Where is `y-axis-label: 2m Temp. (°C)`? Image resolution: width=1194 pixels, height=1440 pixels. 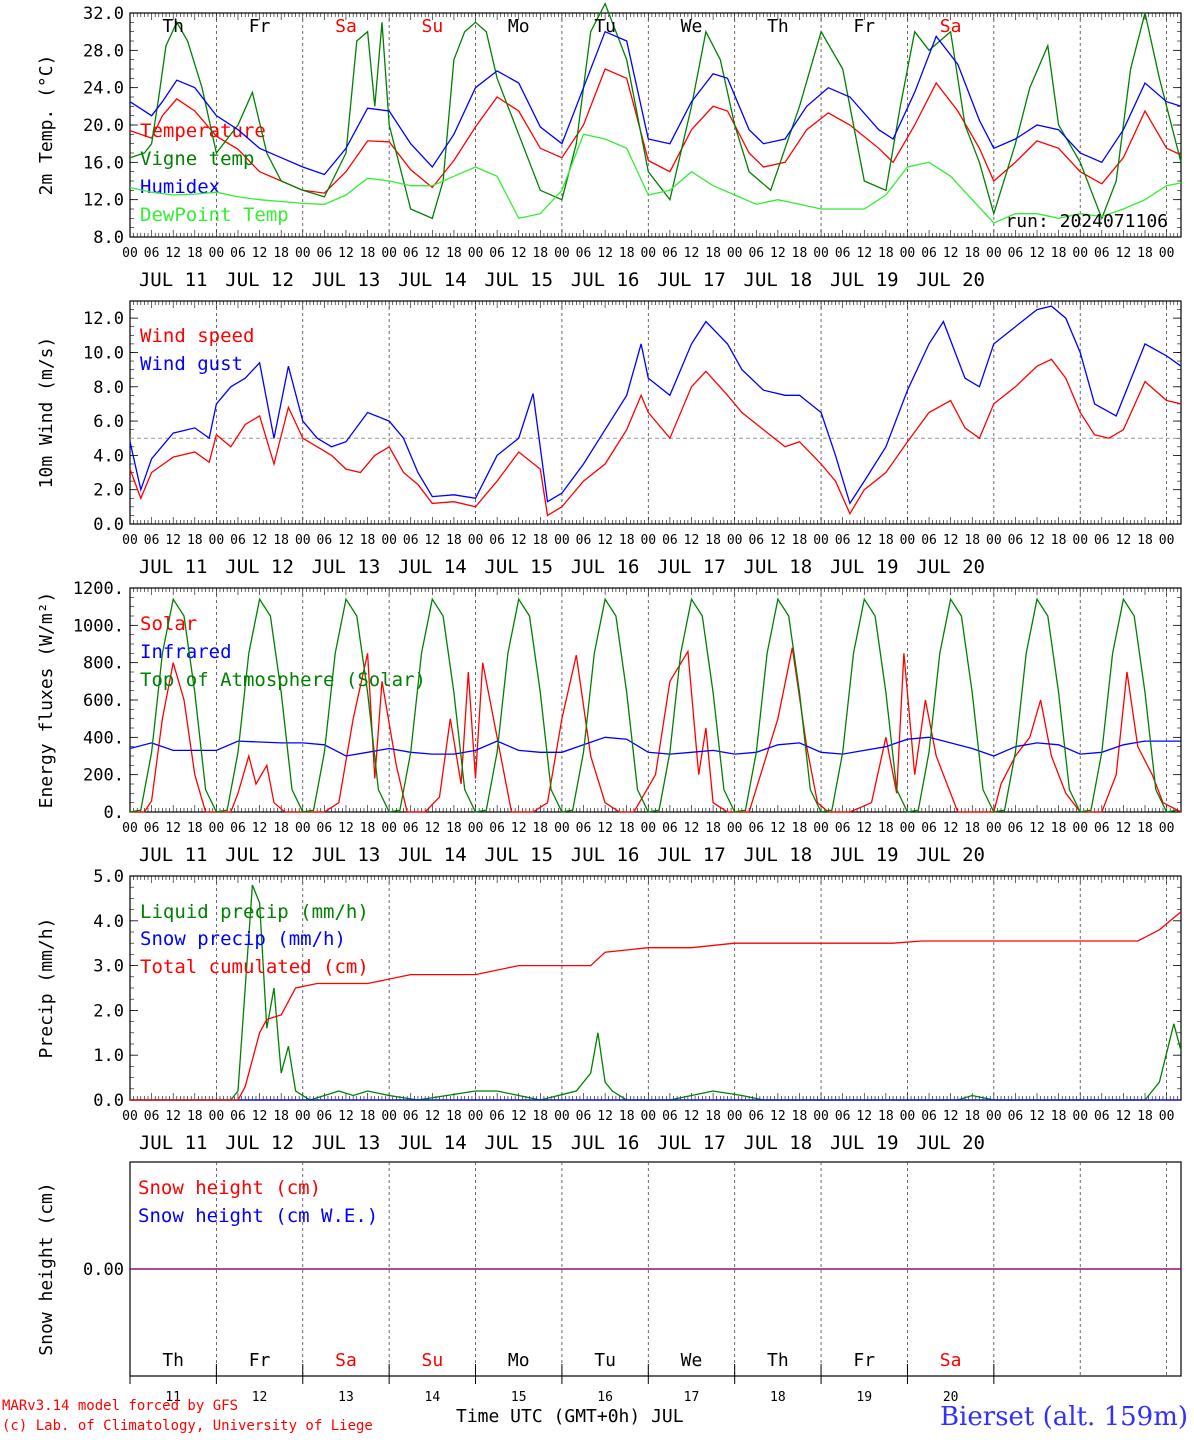
y-axis-label: 2m Temp. (°C) is located at coordinates (46, 125).